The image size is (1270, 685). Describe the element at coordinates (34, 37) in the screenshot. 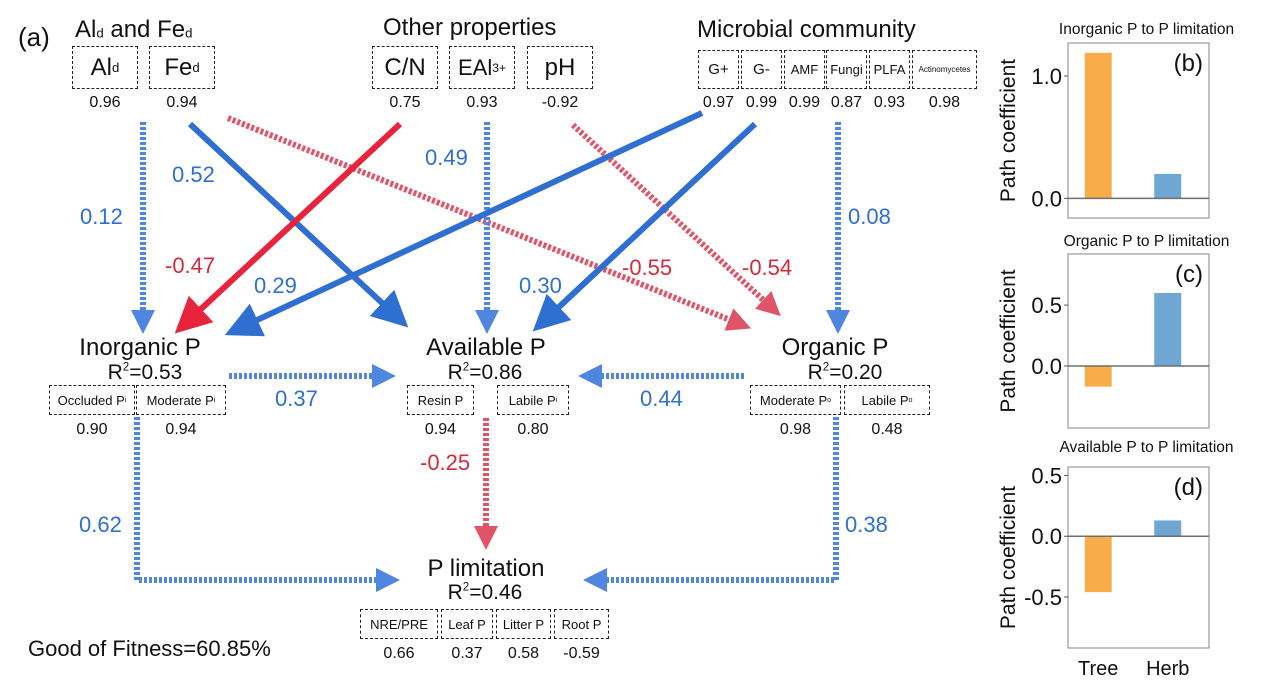

I see `panel-a-label: (a)` at that location.